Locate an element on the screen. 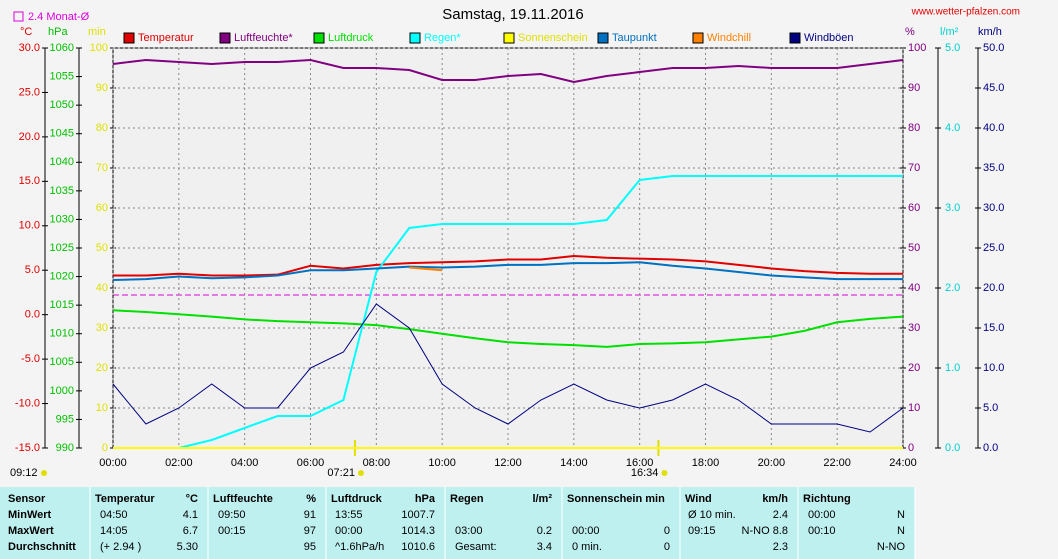 The height and width of the screenshot is (559, 1058). y-tick-label: 25.0 is located at coordinates (993, 248).